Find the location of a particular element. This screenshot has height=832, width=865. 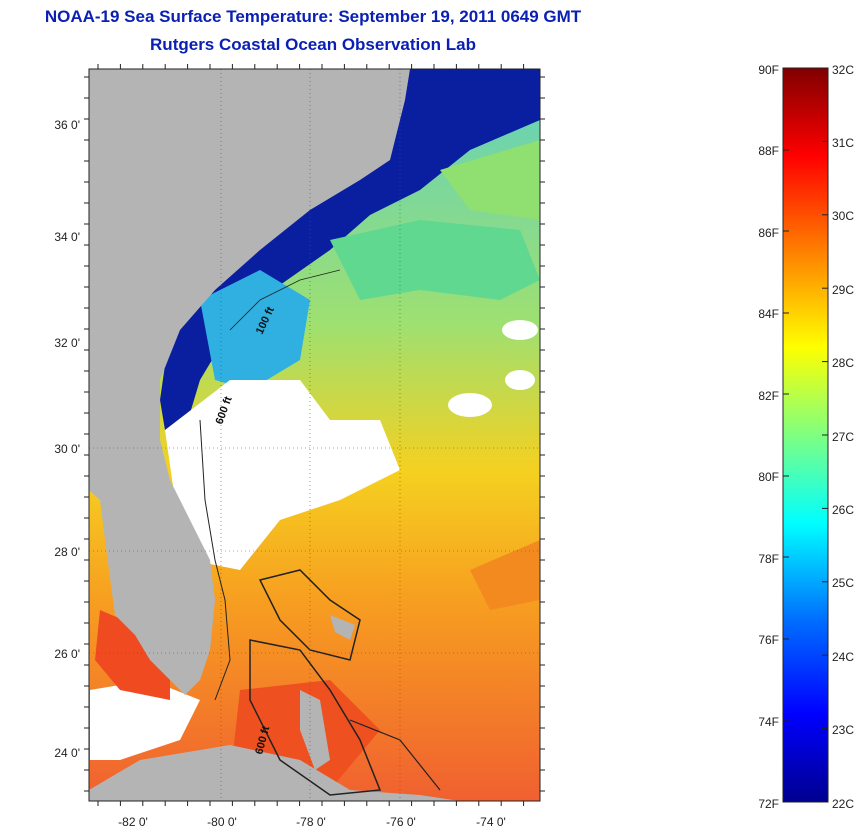

colorbar-c-label: 24C is located at coordinates (843, 657).